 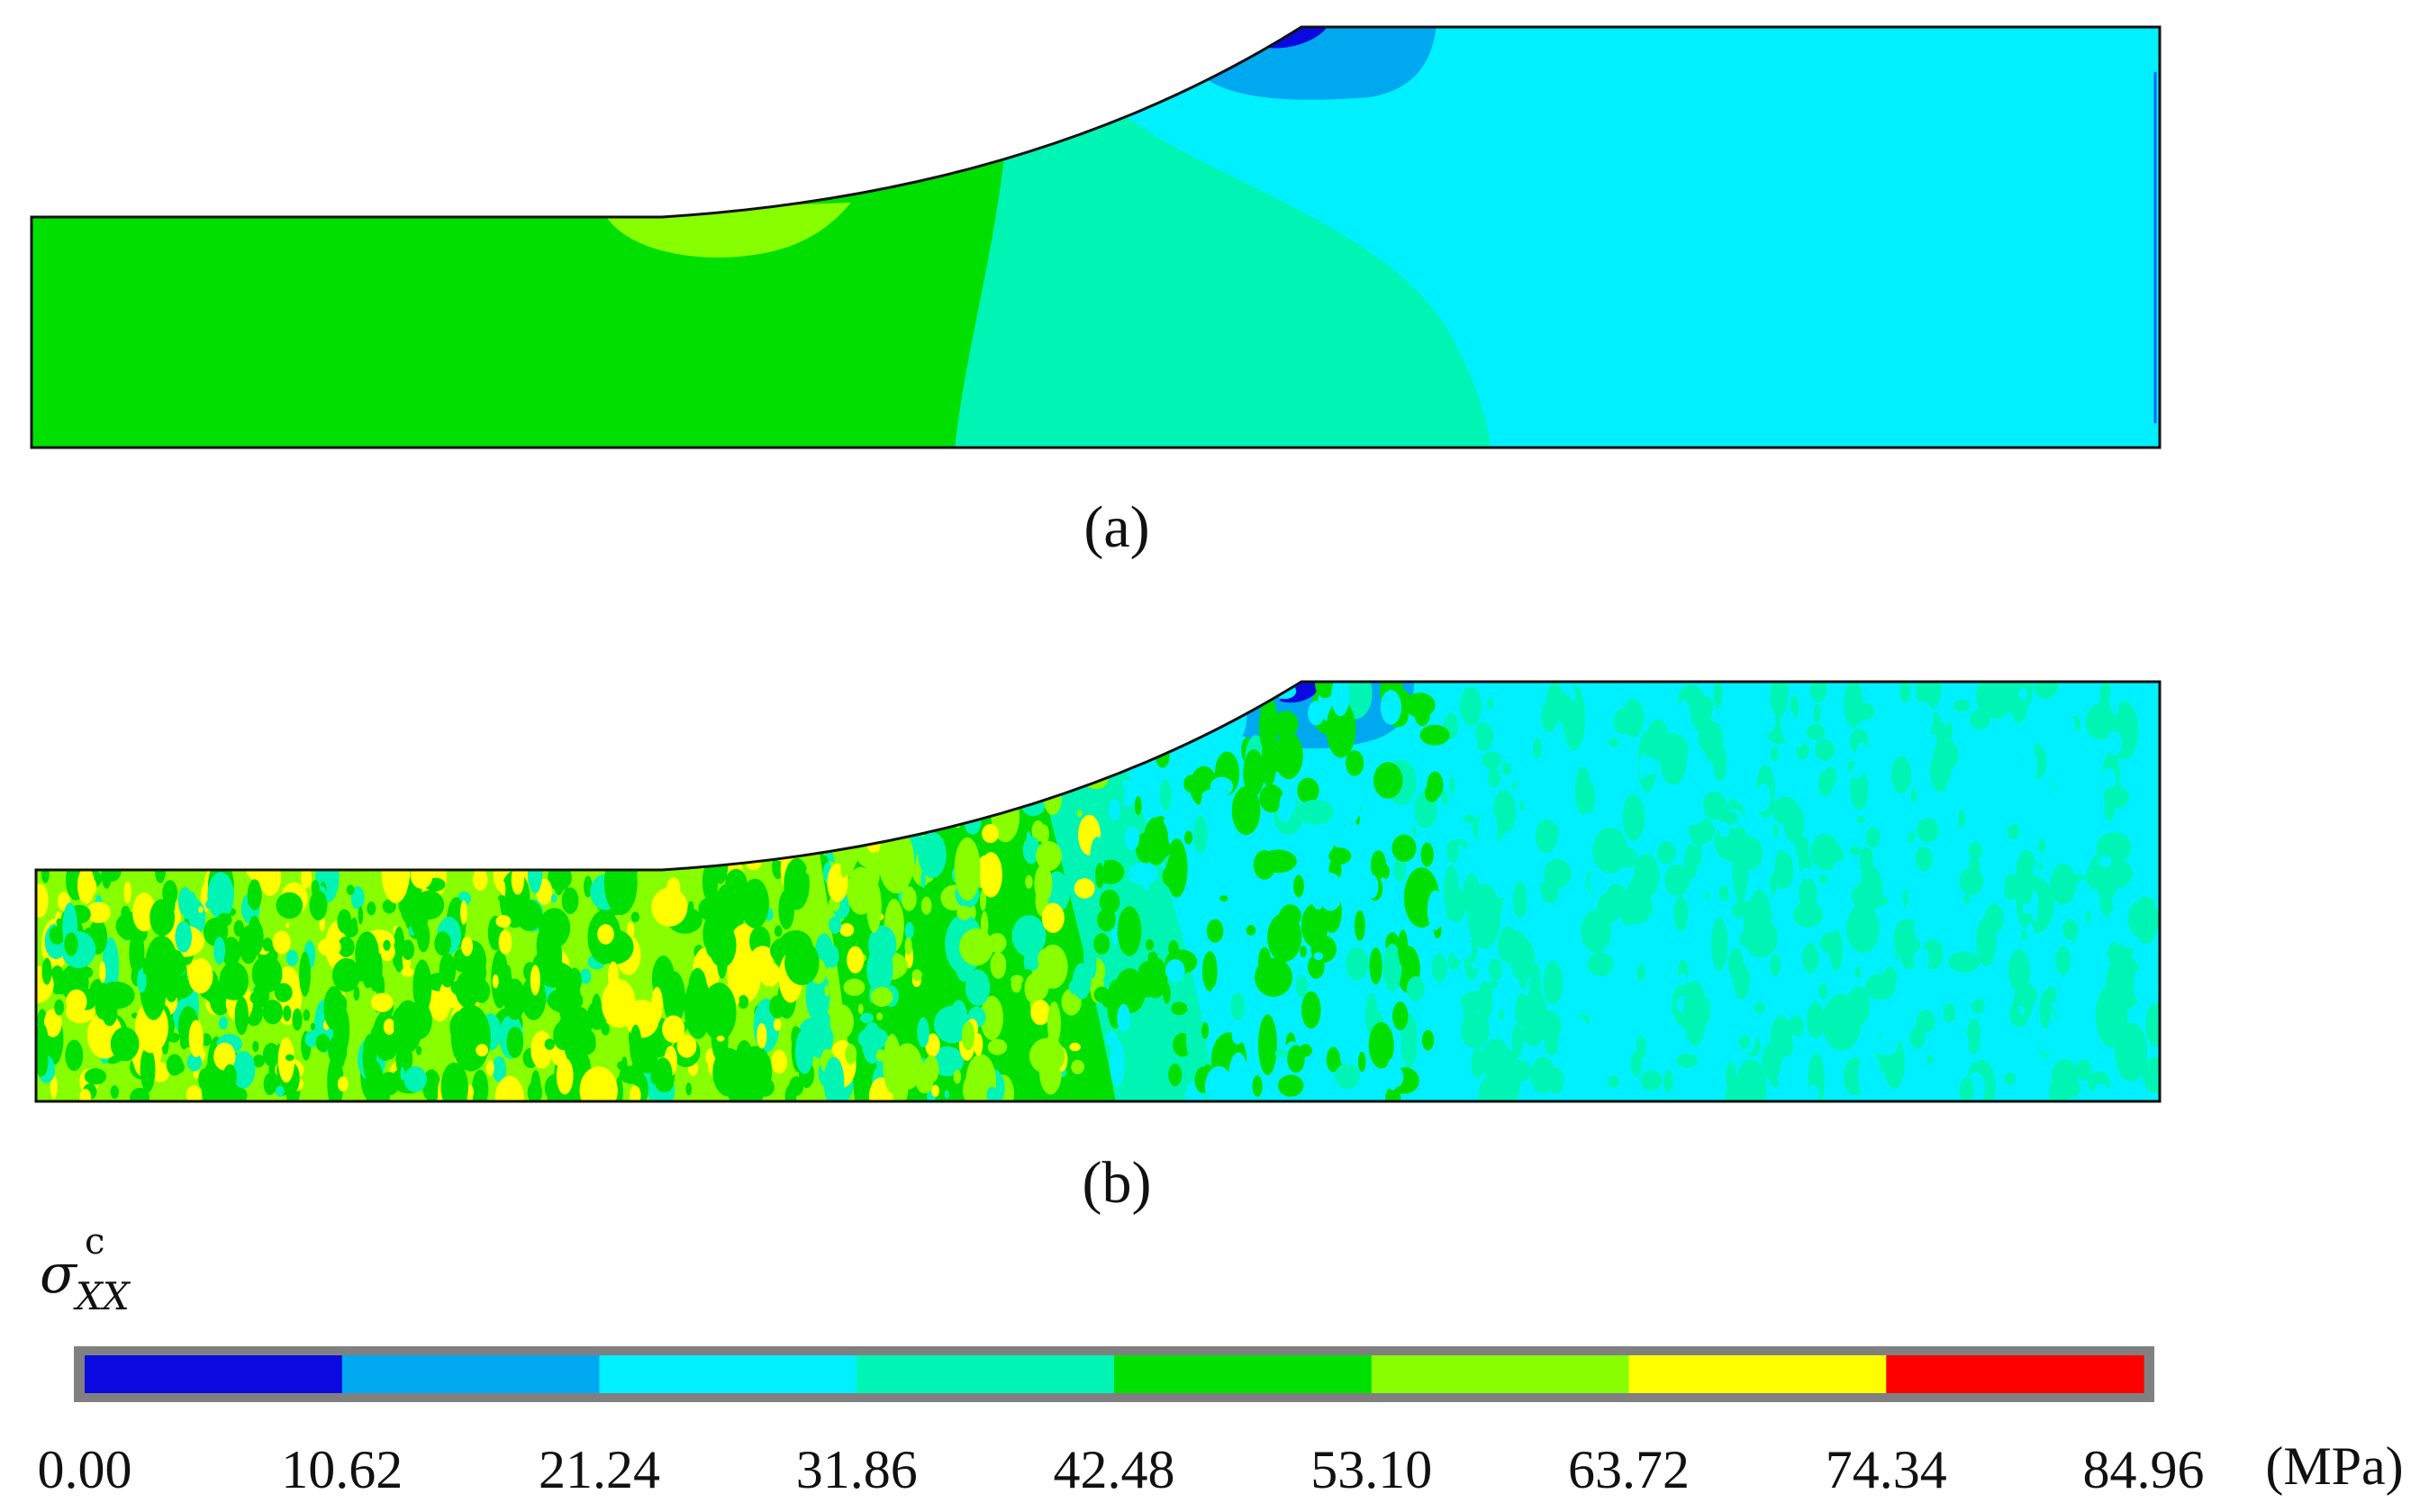 What do you see at coordinates (1629, 1469) in the screenshot?
I see `colorbar-tick-label: 63.72` at bounding box center [1629, 1469].